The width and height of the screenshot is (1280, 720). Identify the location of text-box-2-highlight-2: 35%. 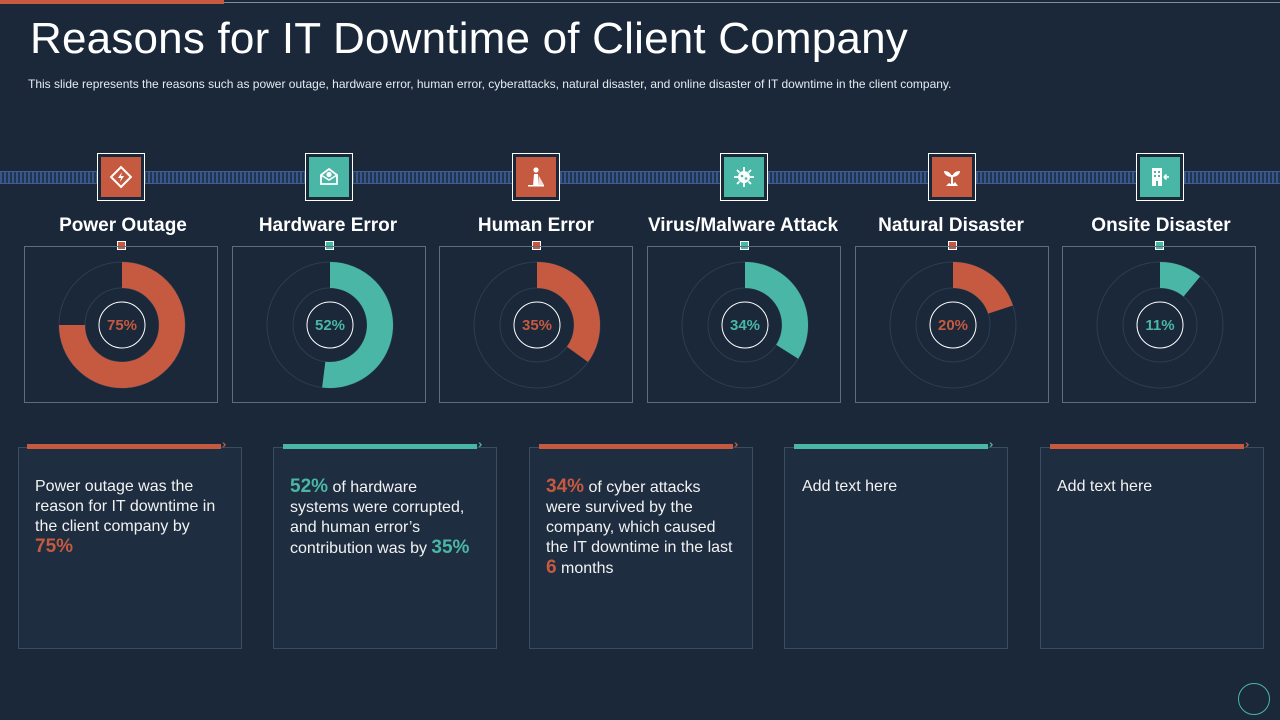
(450, 547).